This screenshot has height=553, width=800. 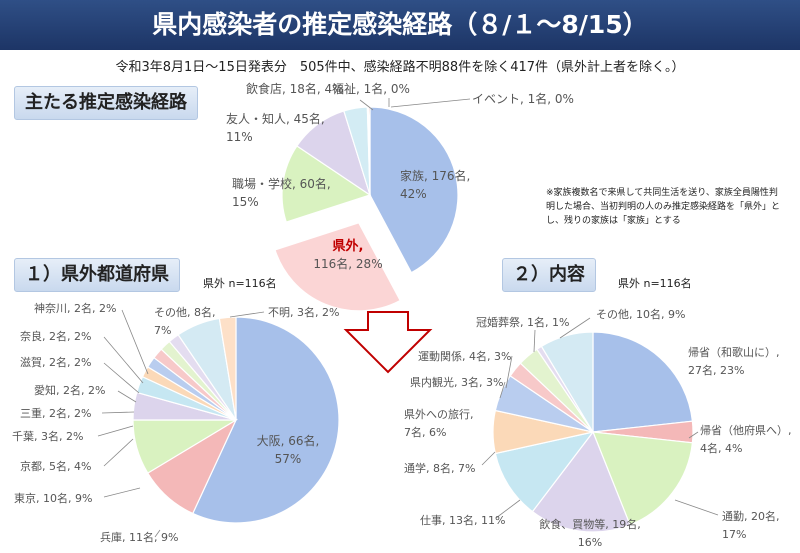 What do you see at coordinates (185, 312) in the screenshot?
I see `slice-label-2-11: その他, 8名,` at bounding box center [185, 312].